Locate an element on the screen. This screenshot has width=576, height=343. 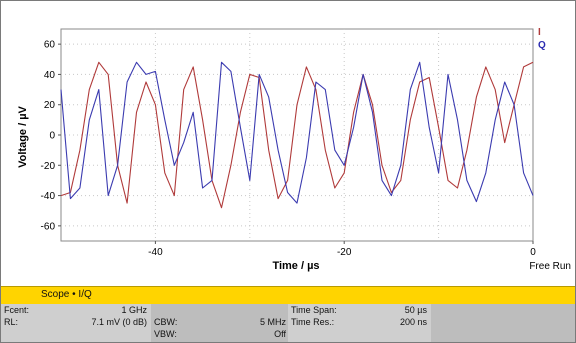
settings-block-time: Time Span: 50 µs Time Res.: 200 ns is located at coordinates (359, 323).